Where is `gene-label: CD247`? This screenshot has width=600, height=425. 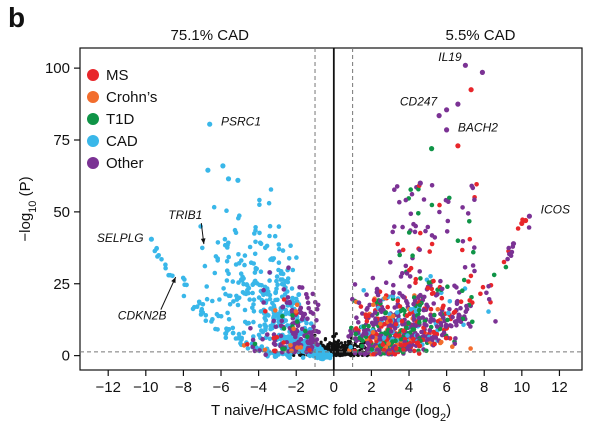 gene-label: CD247 is located at coordinates (419, 102).